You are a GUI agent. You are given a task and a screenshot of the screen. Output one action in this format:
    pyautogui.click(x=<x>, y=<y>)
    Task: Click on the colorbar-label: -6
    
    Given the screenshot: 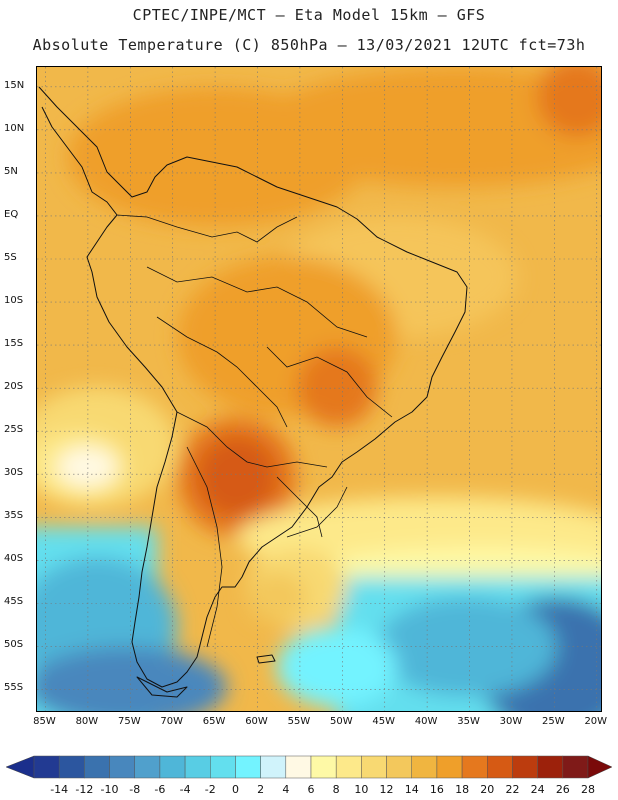 What is the action you would take?
    pyautogui.click(x=160, y=789)
    